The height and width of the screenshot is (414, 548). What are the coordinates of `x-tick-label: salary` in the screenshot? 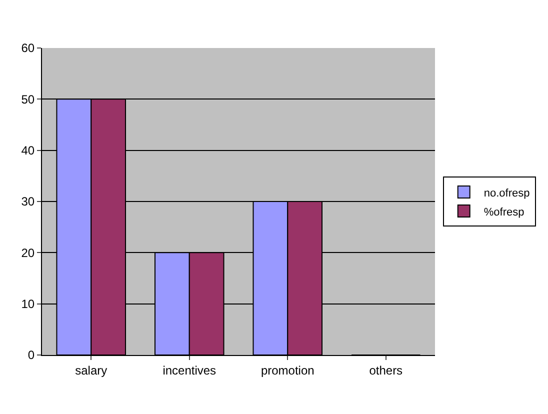 It's located at (91, 370).